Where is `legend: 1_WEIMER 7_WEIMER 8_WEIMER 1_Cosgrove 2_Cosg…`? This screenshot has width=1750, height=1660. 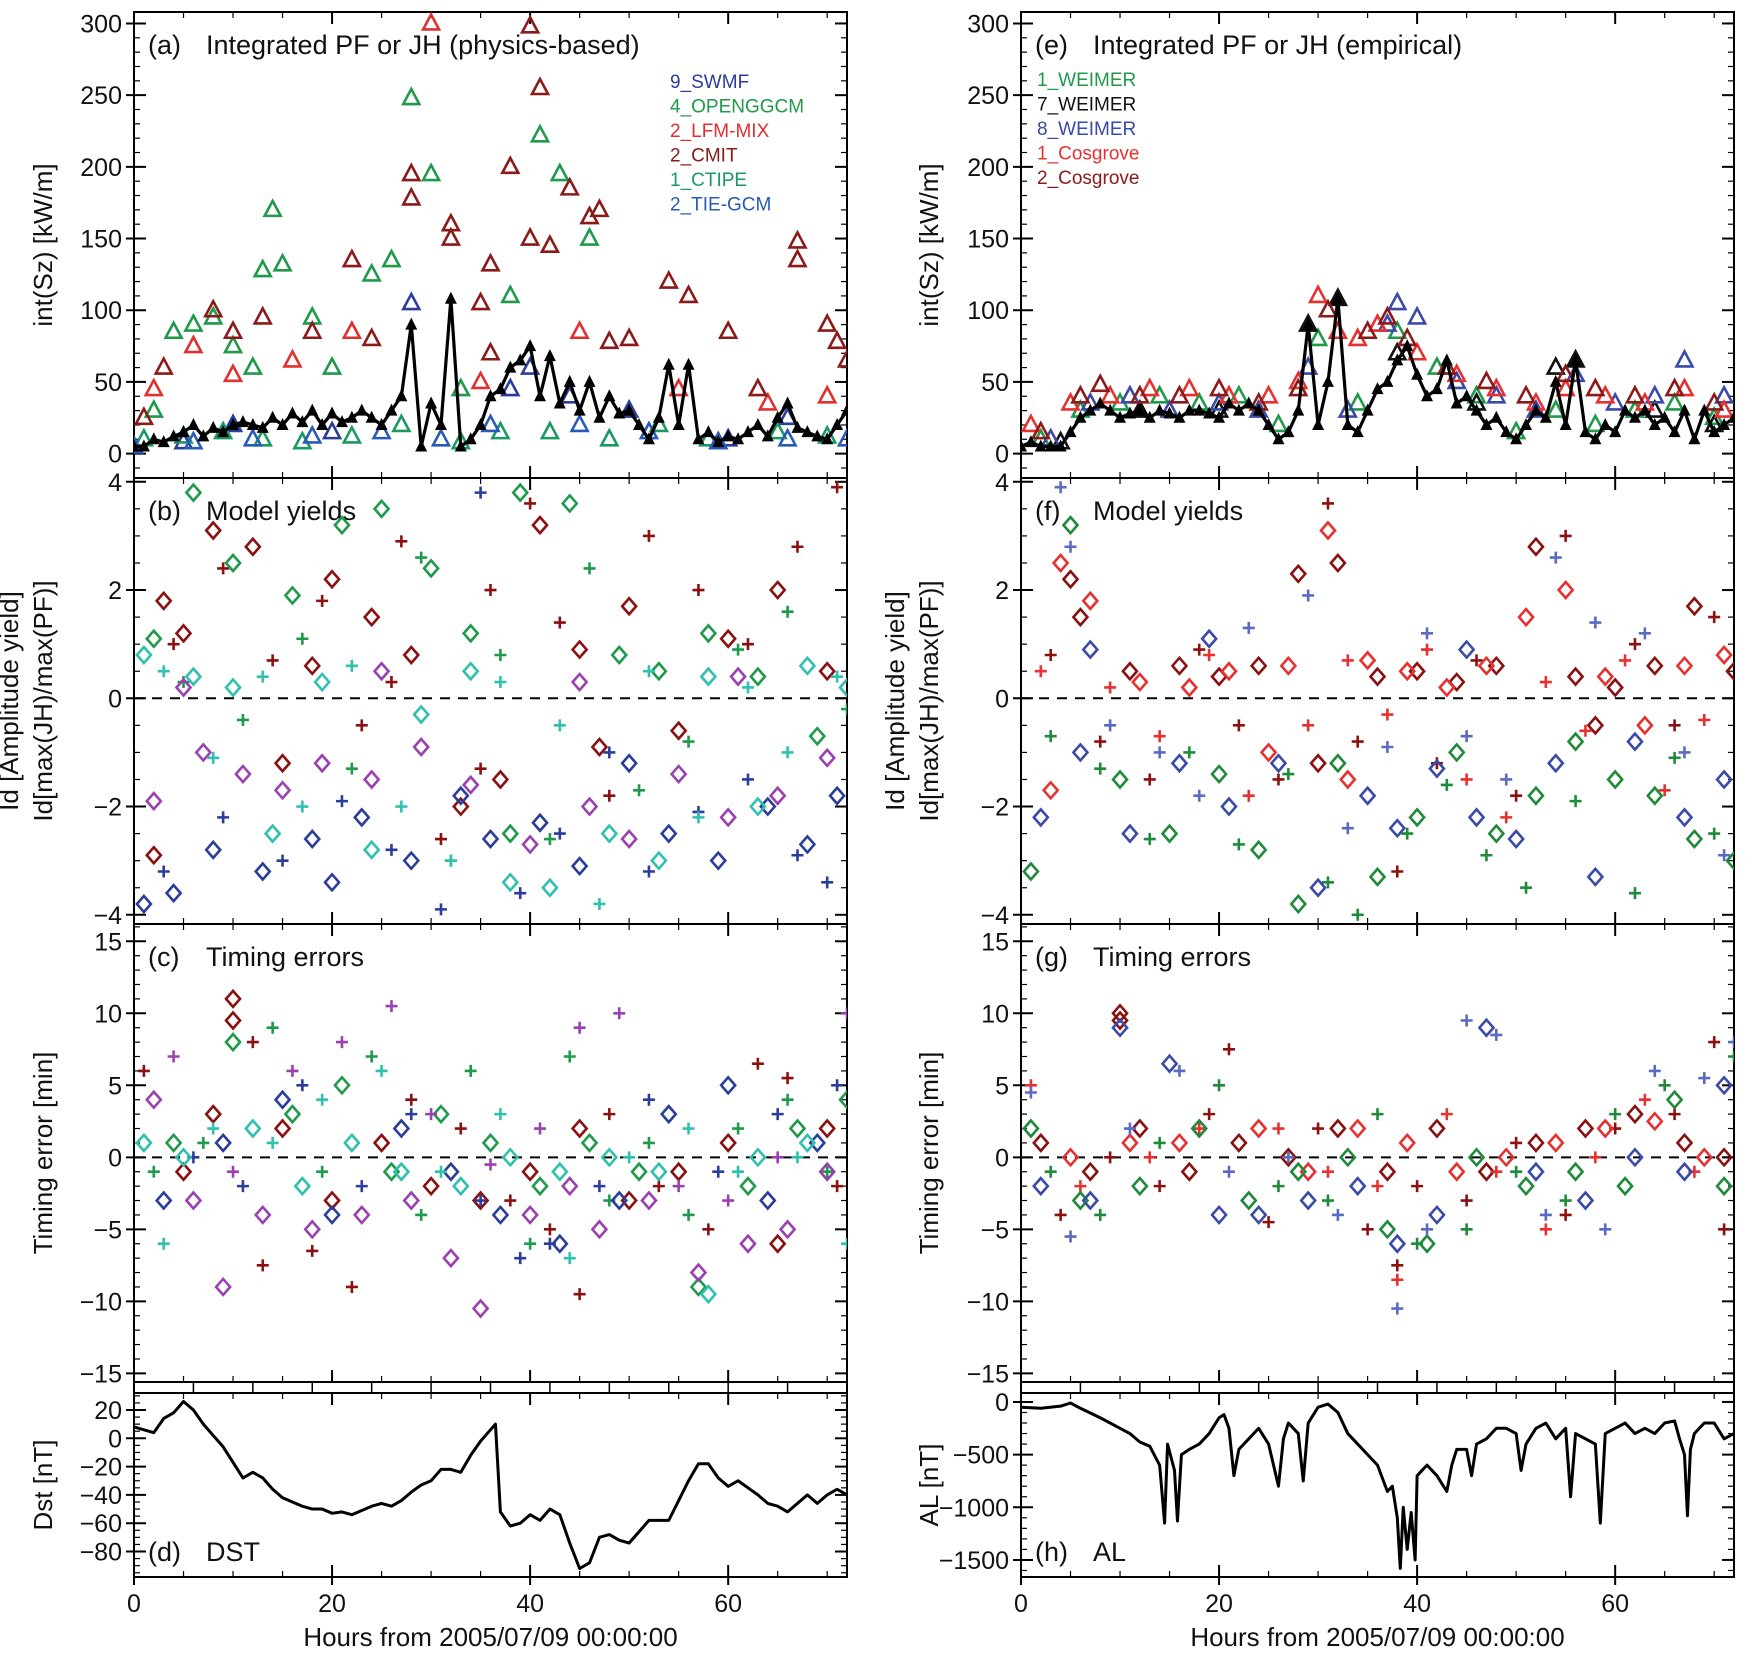 legend: 1_WEIMER 7_WEIMER 8_WEIMER 1_Cosgrove 2_Cosg… is located at coordinates (1088, 129).